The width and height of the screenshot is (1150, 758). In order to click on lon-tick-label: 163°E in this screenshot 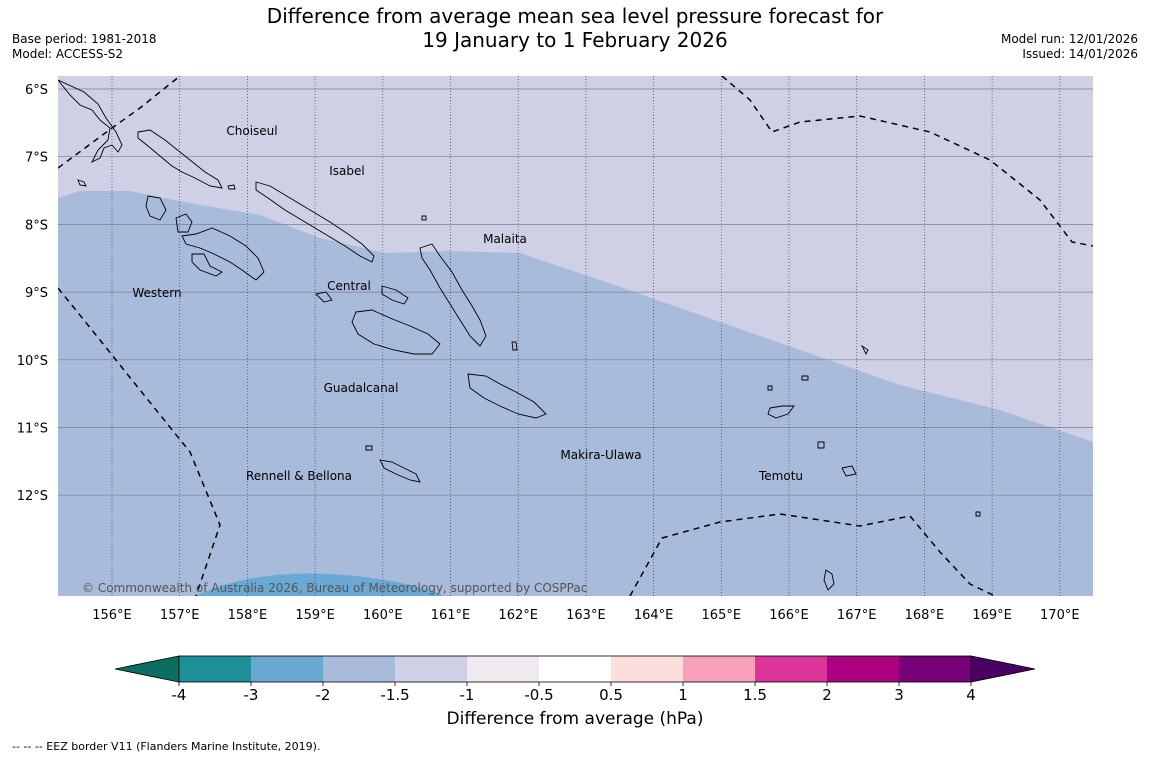, I will do `click(586, 615)`.